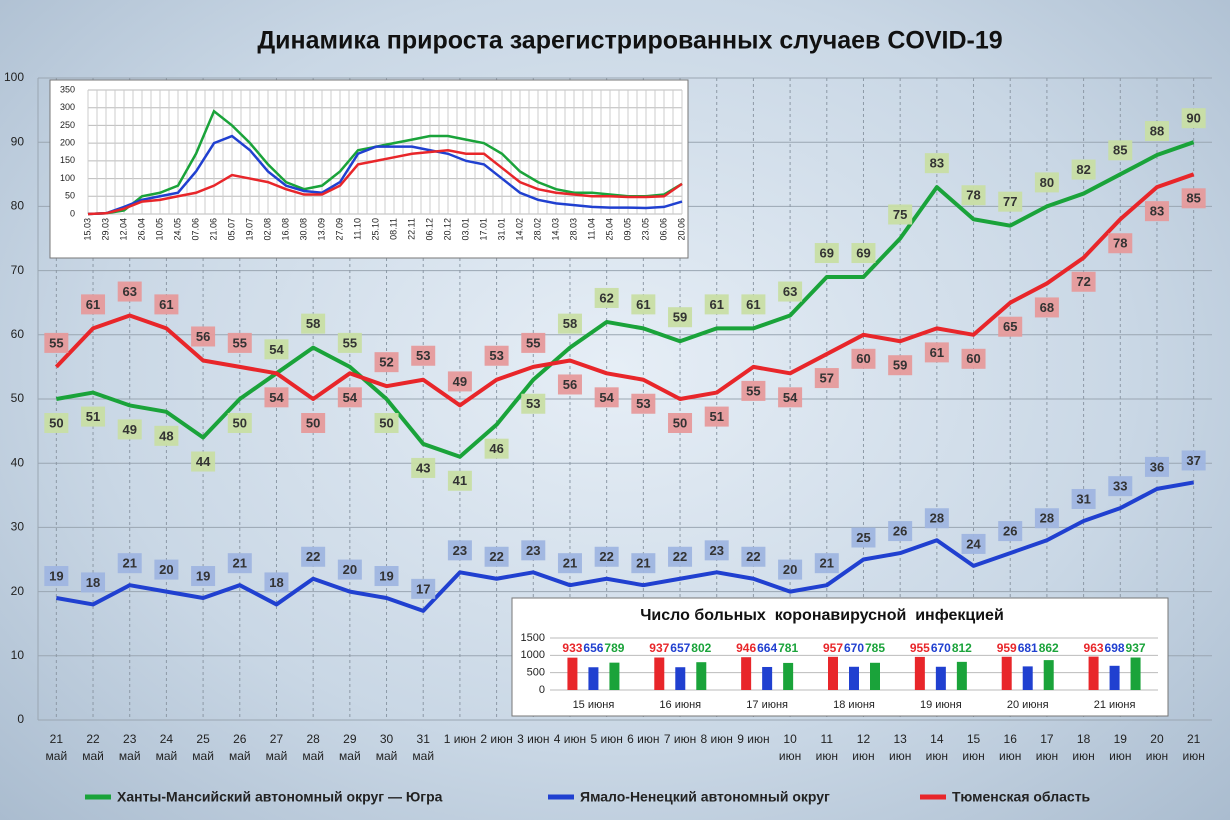 The width and height of the screenshot is (1230, 820). I want to click on data-label: 670, so click(941, 648).